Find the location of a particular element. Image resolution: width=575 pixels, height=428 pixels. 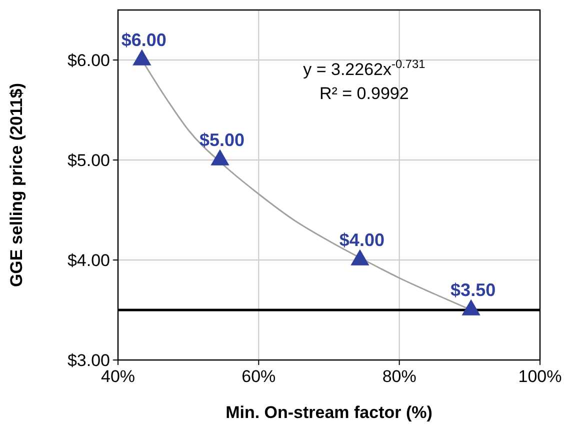

annotation: R² = 0.9992 is located at coordinates (364, 93).